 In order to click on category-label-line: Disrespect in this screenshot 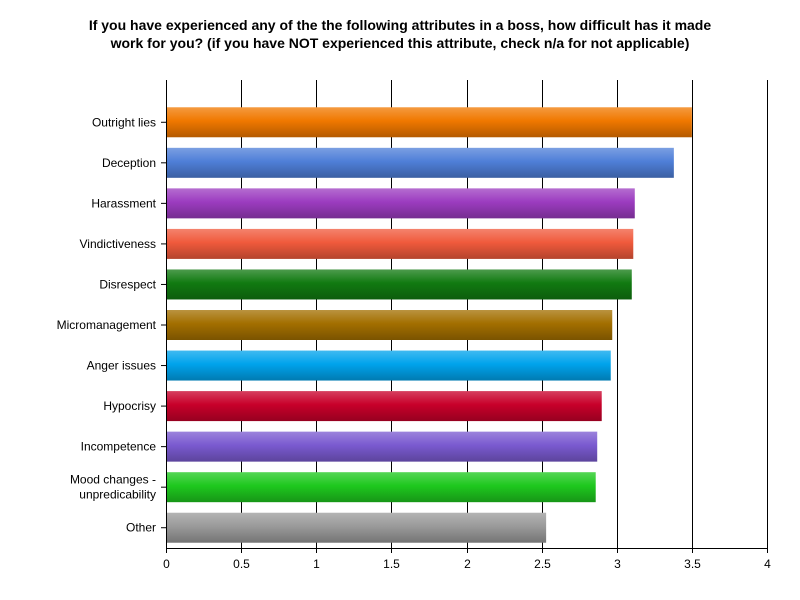, I will do `click(127, 284)`.